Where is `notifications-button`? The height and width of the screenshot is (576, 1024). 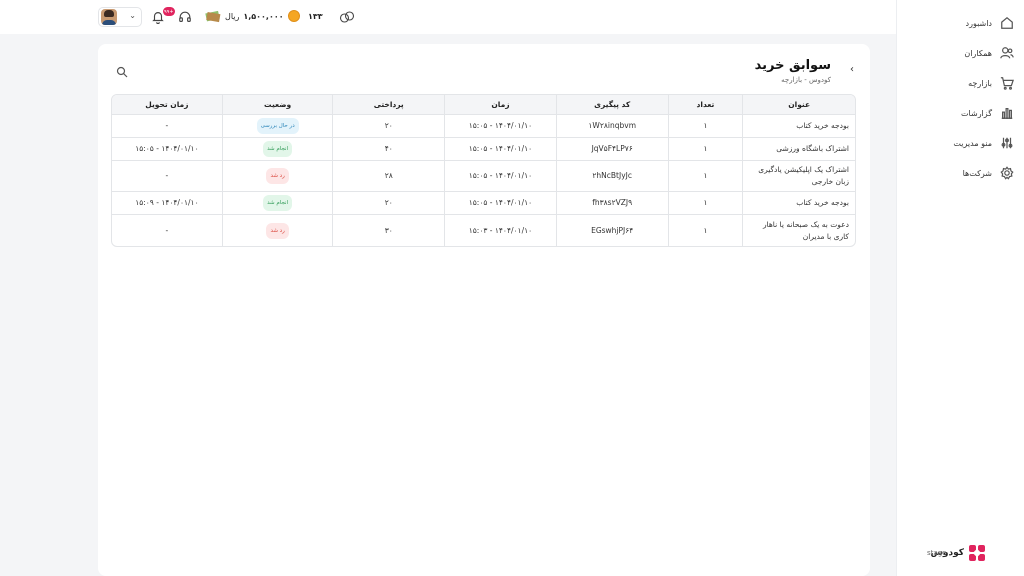
notifications-button is located at coordinates (158, 17).